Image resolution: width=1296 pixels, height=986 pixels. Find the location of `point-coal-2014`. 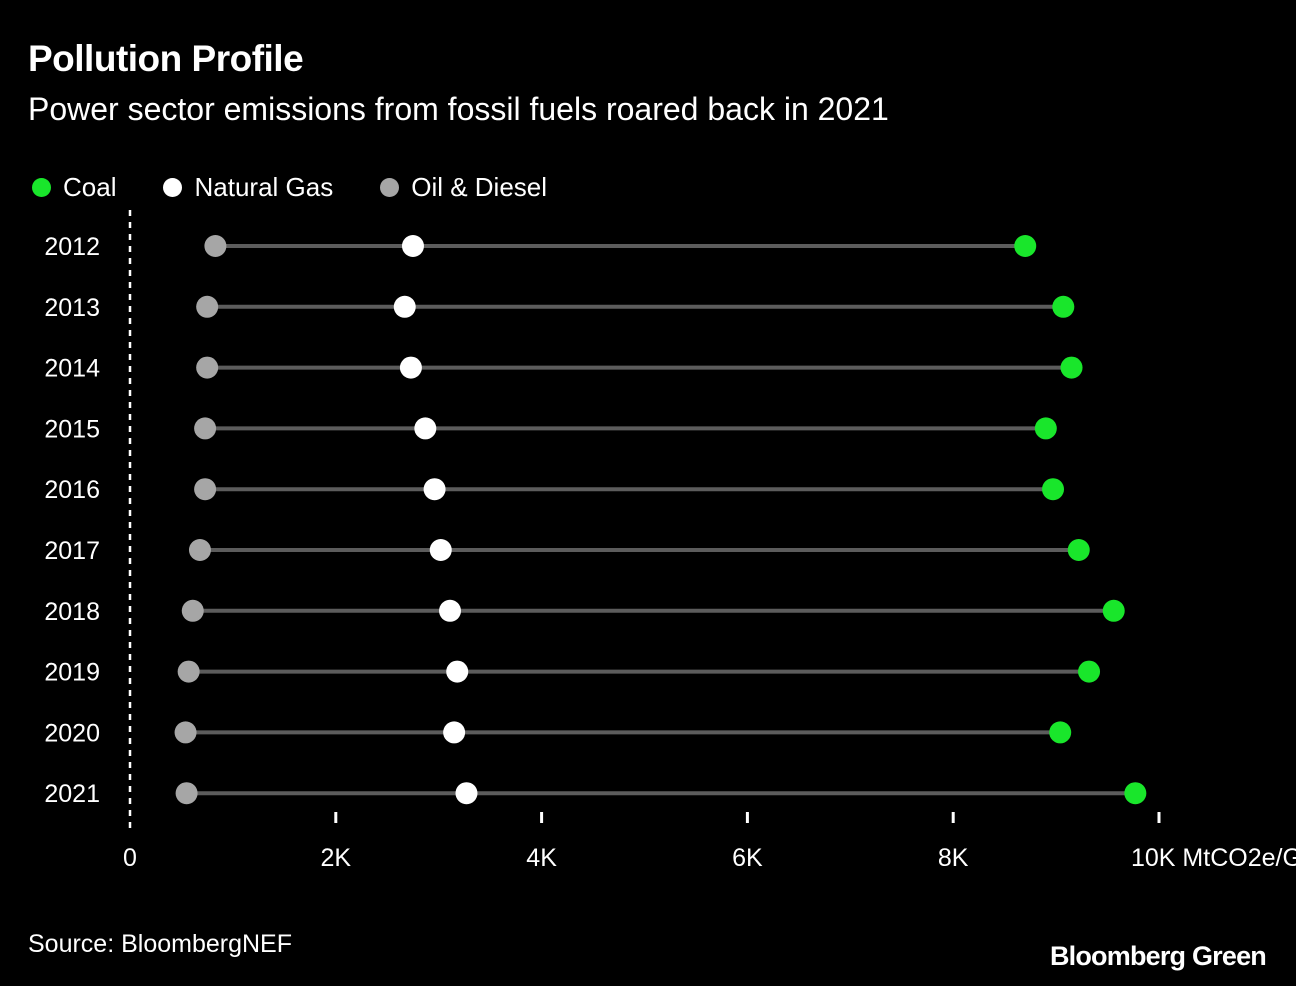

point-coal-2014 is located at coordinates (1071, 367).